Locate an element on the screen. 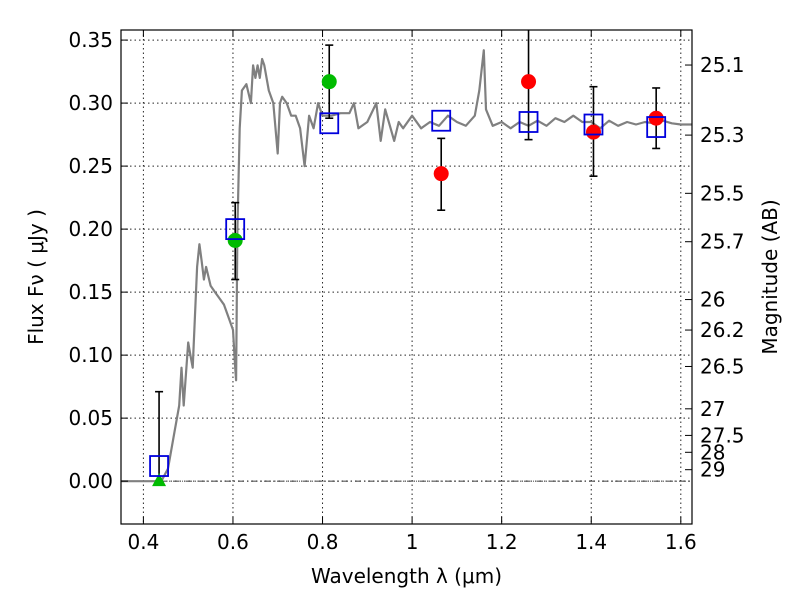  marker-triangle is located at coordinates (159, 480).